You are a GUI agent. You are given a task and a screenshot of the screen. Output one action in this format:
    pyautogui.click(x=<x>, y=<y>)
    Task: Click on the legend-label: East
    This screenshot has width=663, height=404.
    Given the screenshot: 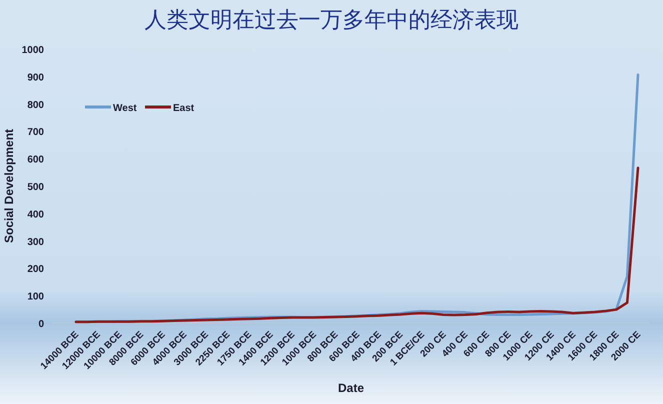 What is the action you would take?
    pyautogui.click(x=183, y=108)
    